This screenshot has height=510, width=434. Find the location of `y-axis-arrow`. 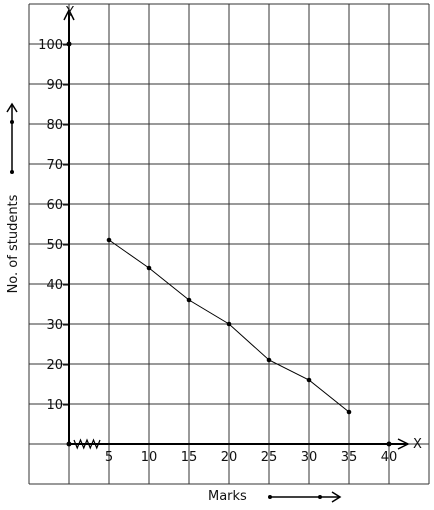

y-axis-arrow is located at coordinates (69, 14).